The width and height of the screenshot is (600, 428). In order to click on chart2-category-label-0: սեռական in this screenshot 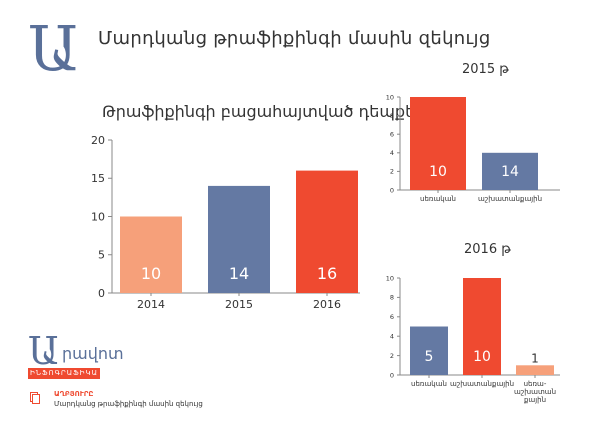, I will do `click(429, 384)`.